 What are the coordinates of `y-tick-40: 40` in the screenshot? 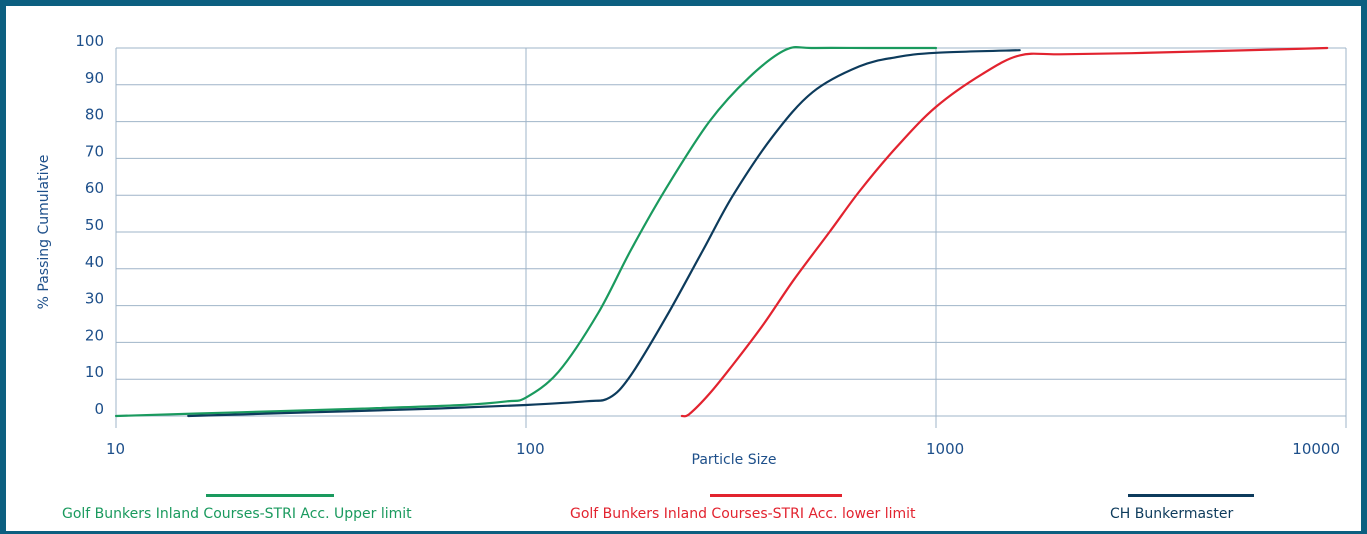 It's located at (94, 262).